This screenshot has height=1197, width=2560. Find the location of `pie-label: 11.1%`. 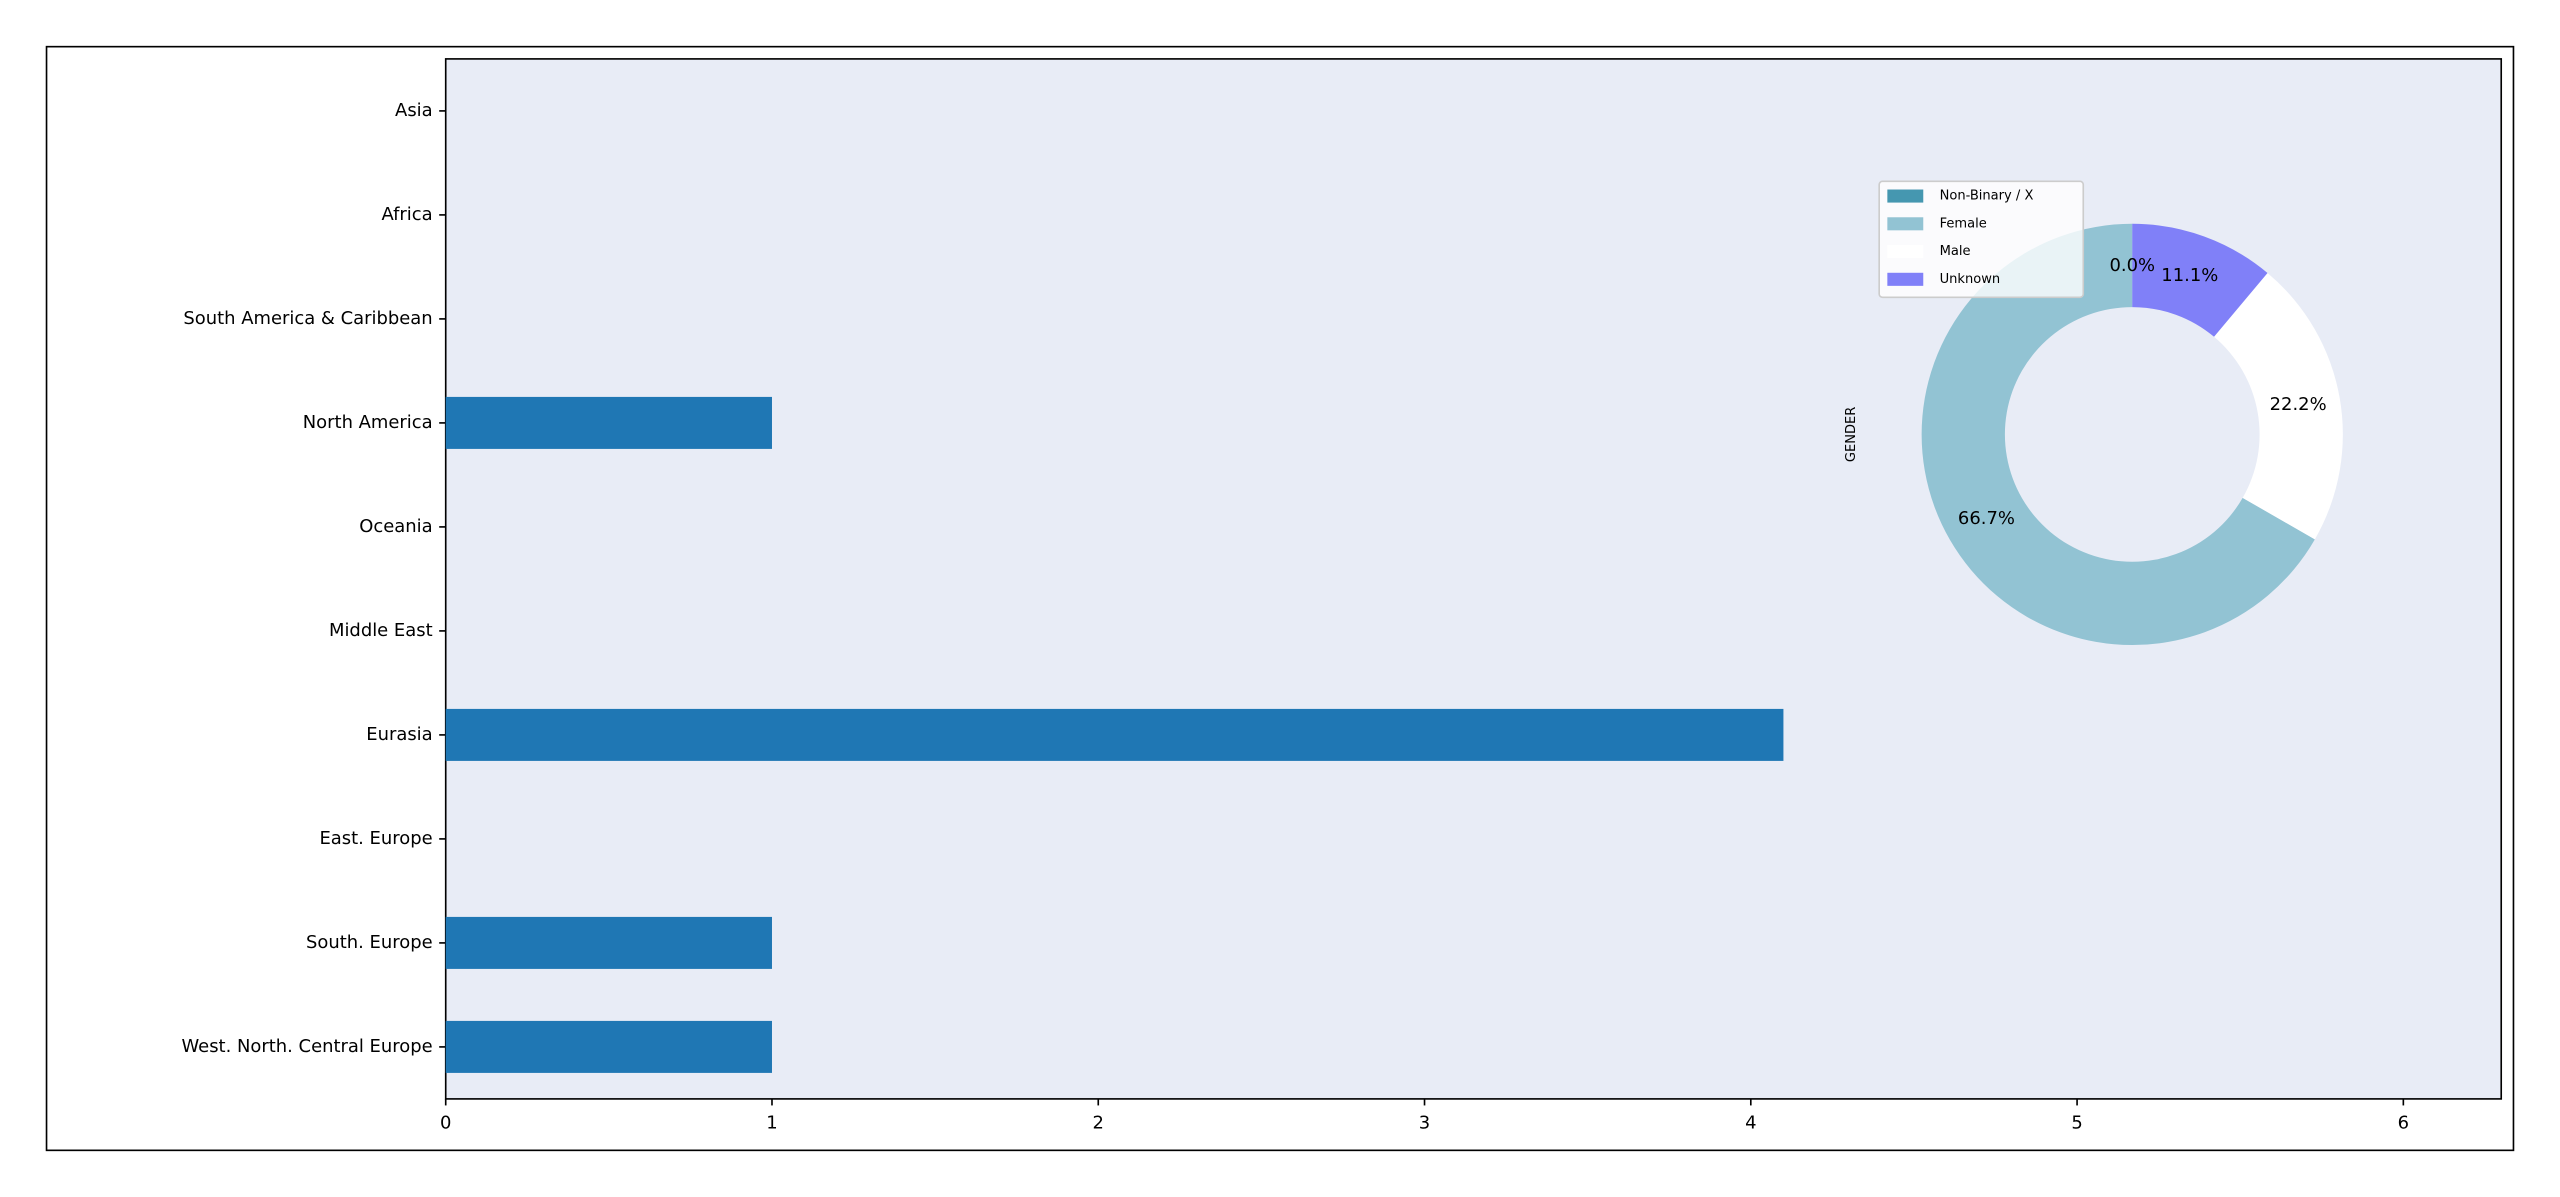

pie-label: 11.1% is located at coordinates (2189, 275).